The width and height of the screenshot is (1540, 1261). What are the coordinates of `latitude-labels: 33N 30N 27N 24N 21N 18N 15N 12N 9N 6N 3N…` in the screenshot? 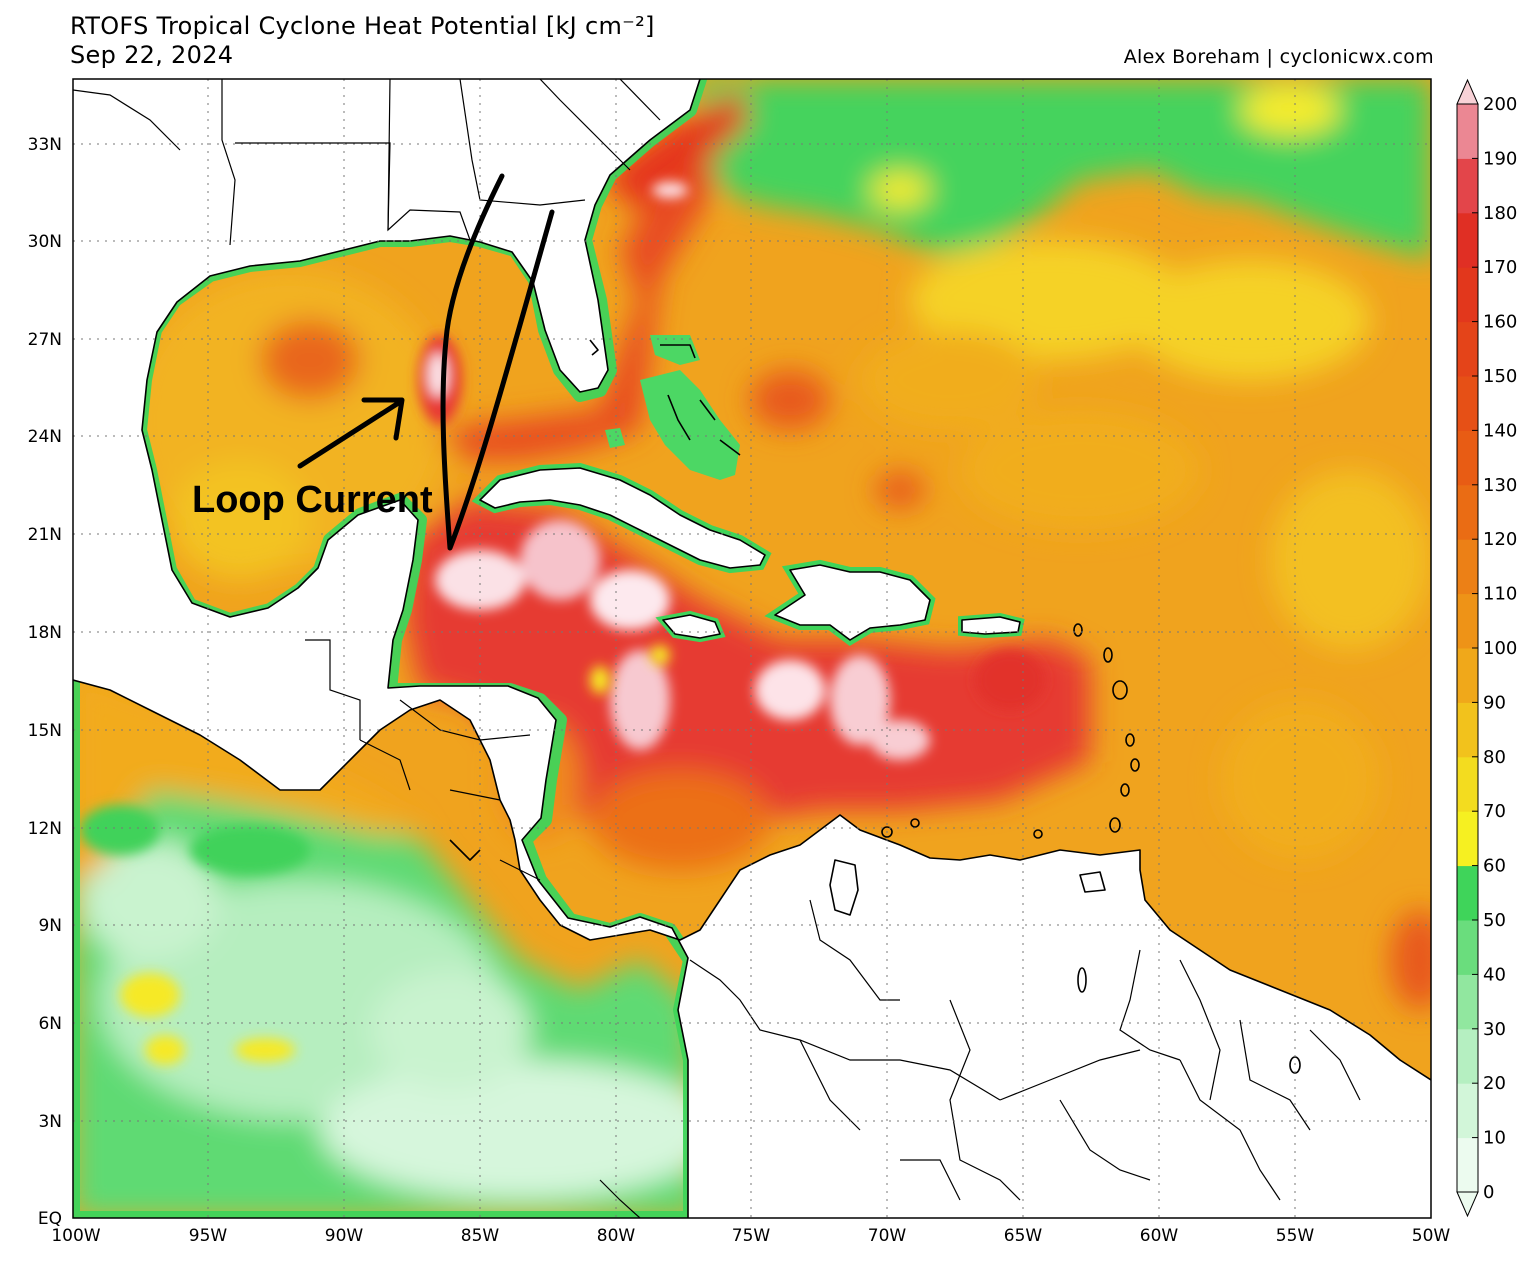 It's located at (45, 682).